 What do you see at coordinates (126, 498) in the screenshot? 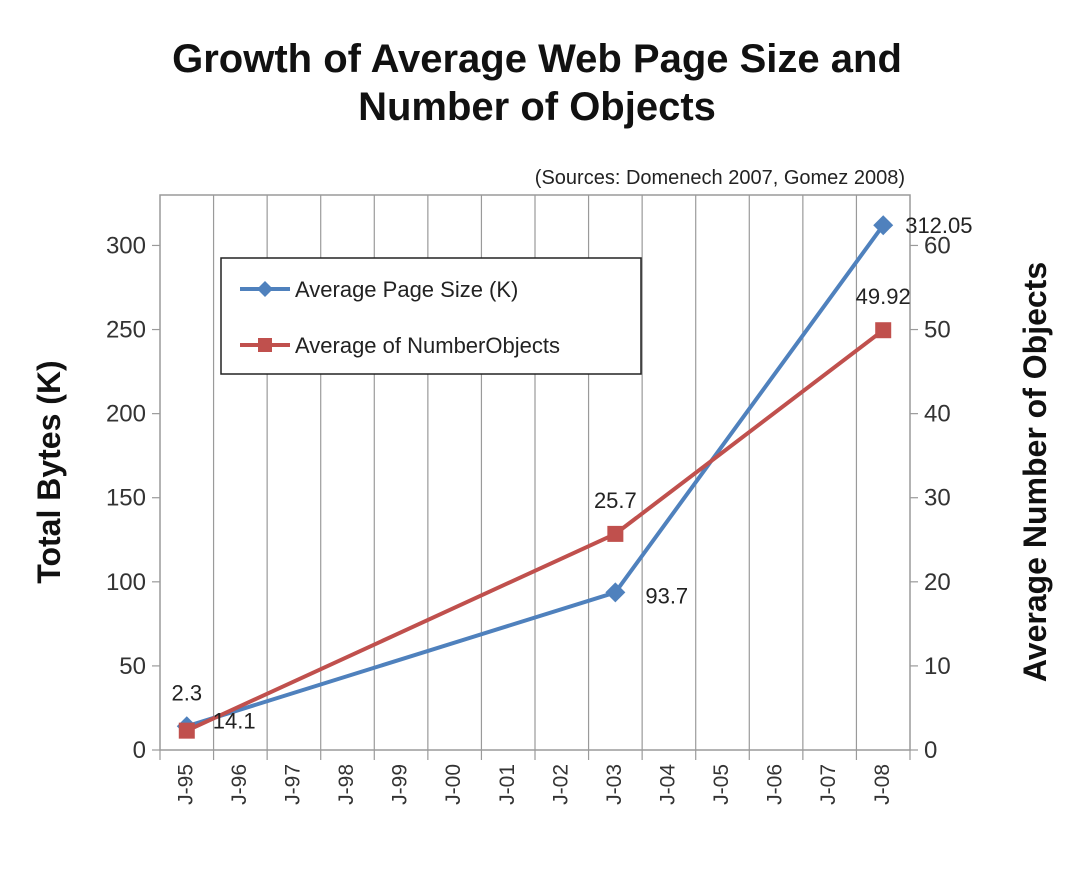
I see `y-left-tick-150: 150` at bounding box center [126, 498].